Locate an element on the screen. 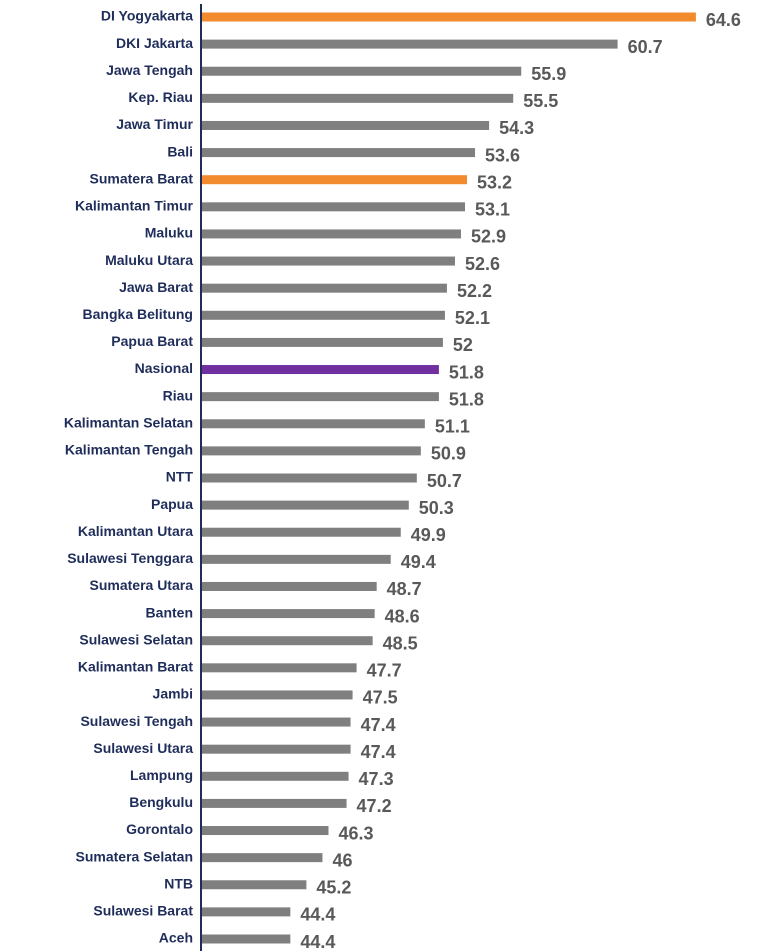  category-label: Gorontalo is located at coordinates (159, 829).